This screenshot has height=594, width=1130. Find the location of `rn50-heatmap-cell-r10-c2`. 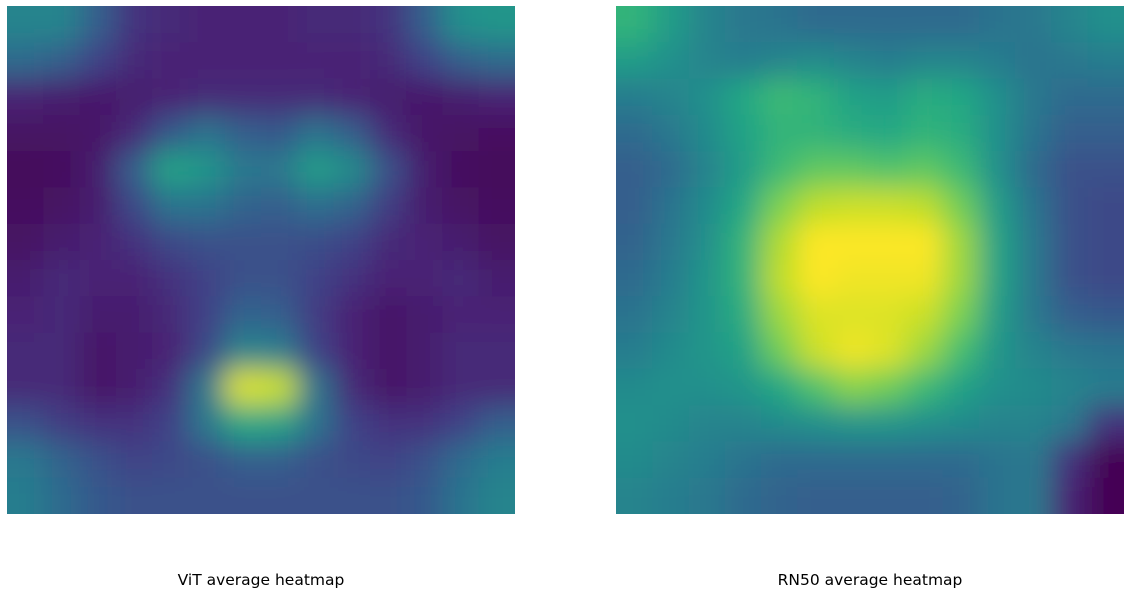

rn50-heatmap-cell-r10-c2 is located at coordinates (707, 387).